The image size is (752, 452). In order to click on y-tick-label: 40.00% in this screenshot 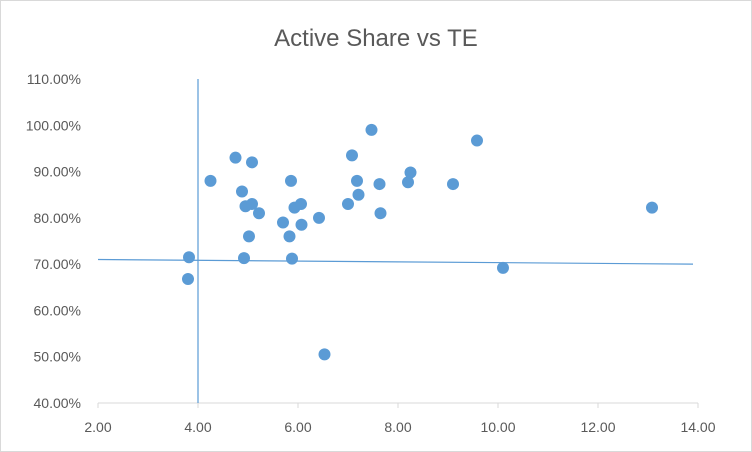, I will do `click(57, 403)`.